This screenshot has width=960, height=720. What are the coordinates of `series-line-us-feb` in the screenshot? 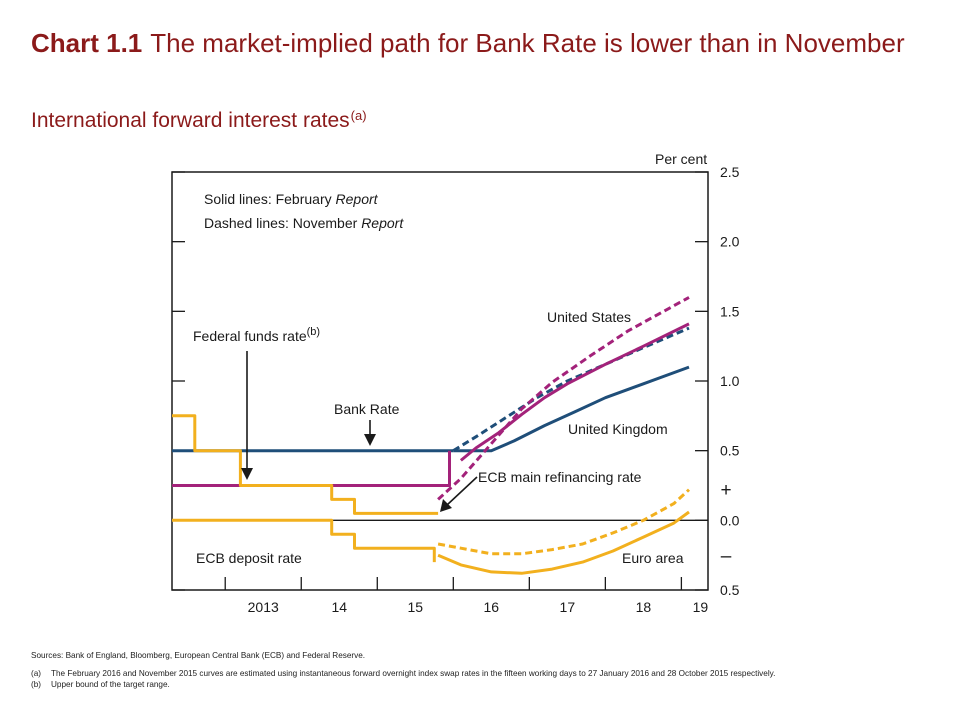 It's located at (574, 392).